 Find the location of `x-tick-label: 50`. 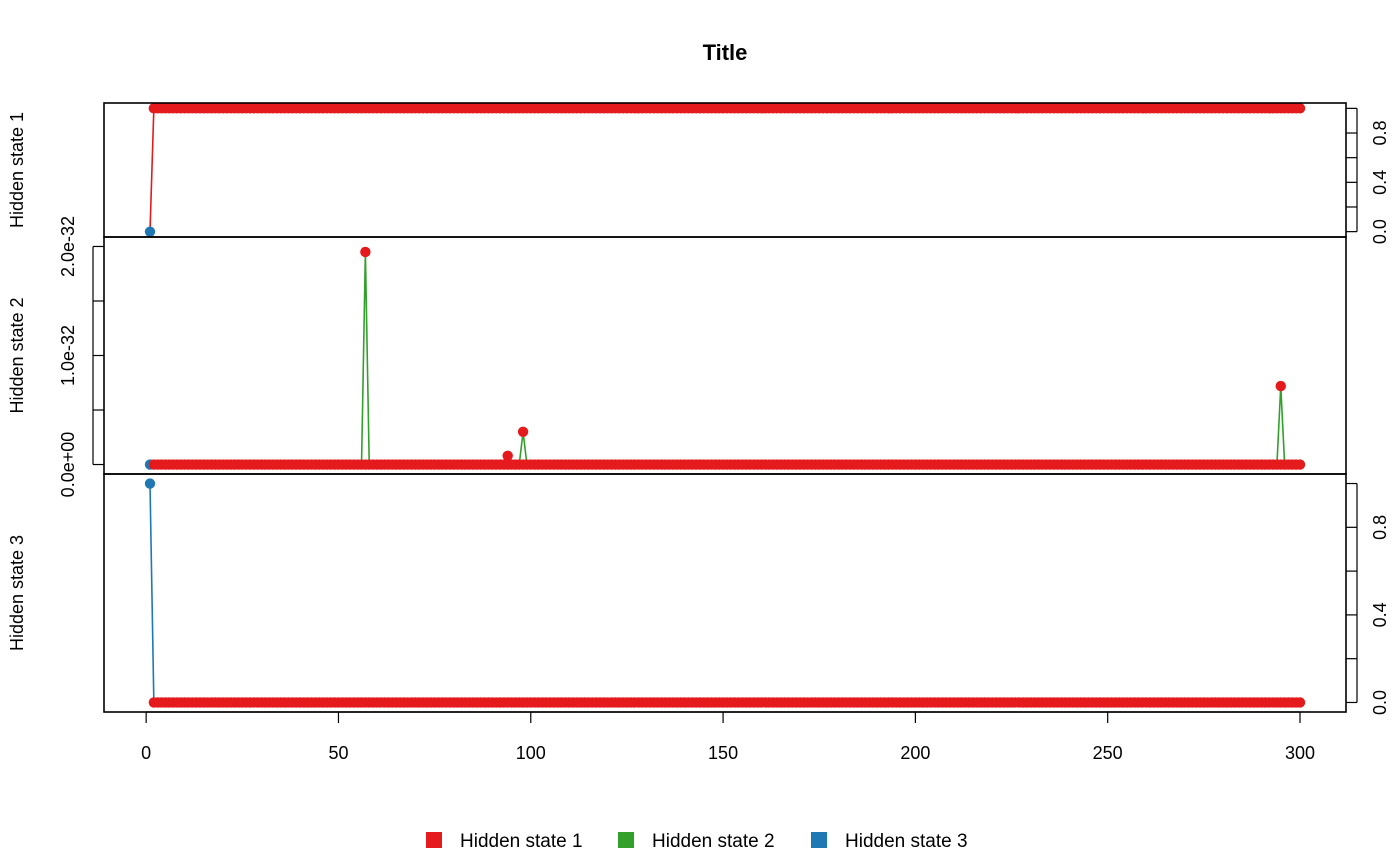

x-tick-label: 50 is located at coordinates (338, 753).